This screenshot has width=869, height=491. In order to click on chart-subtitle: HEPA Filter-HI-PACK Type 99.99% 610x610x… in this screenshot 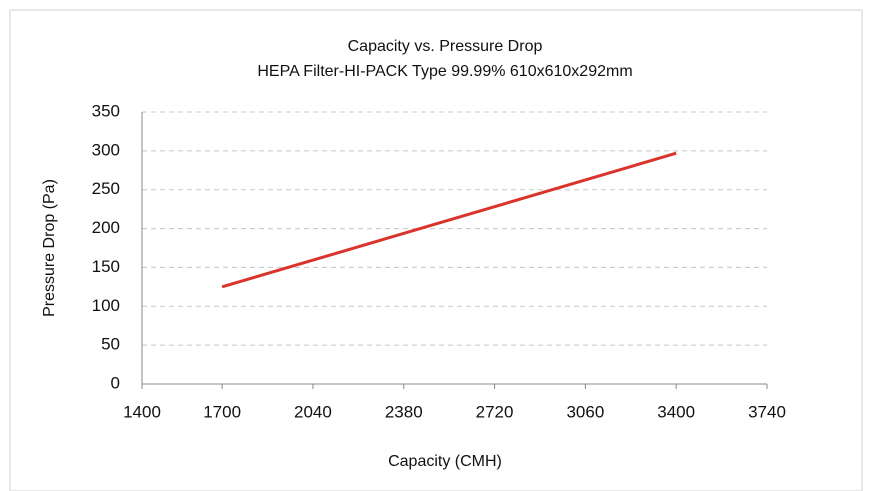, I will do `click(444, 71)`.